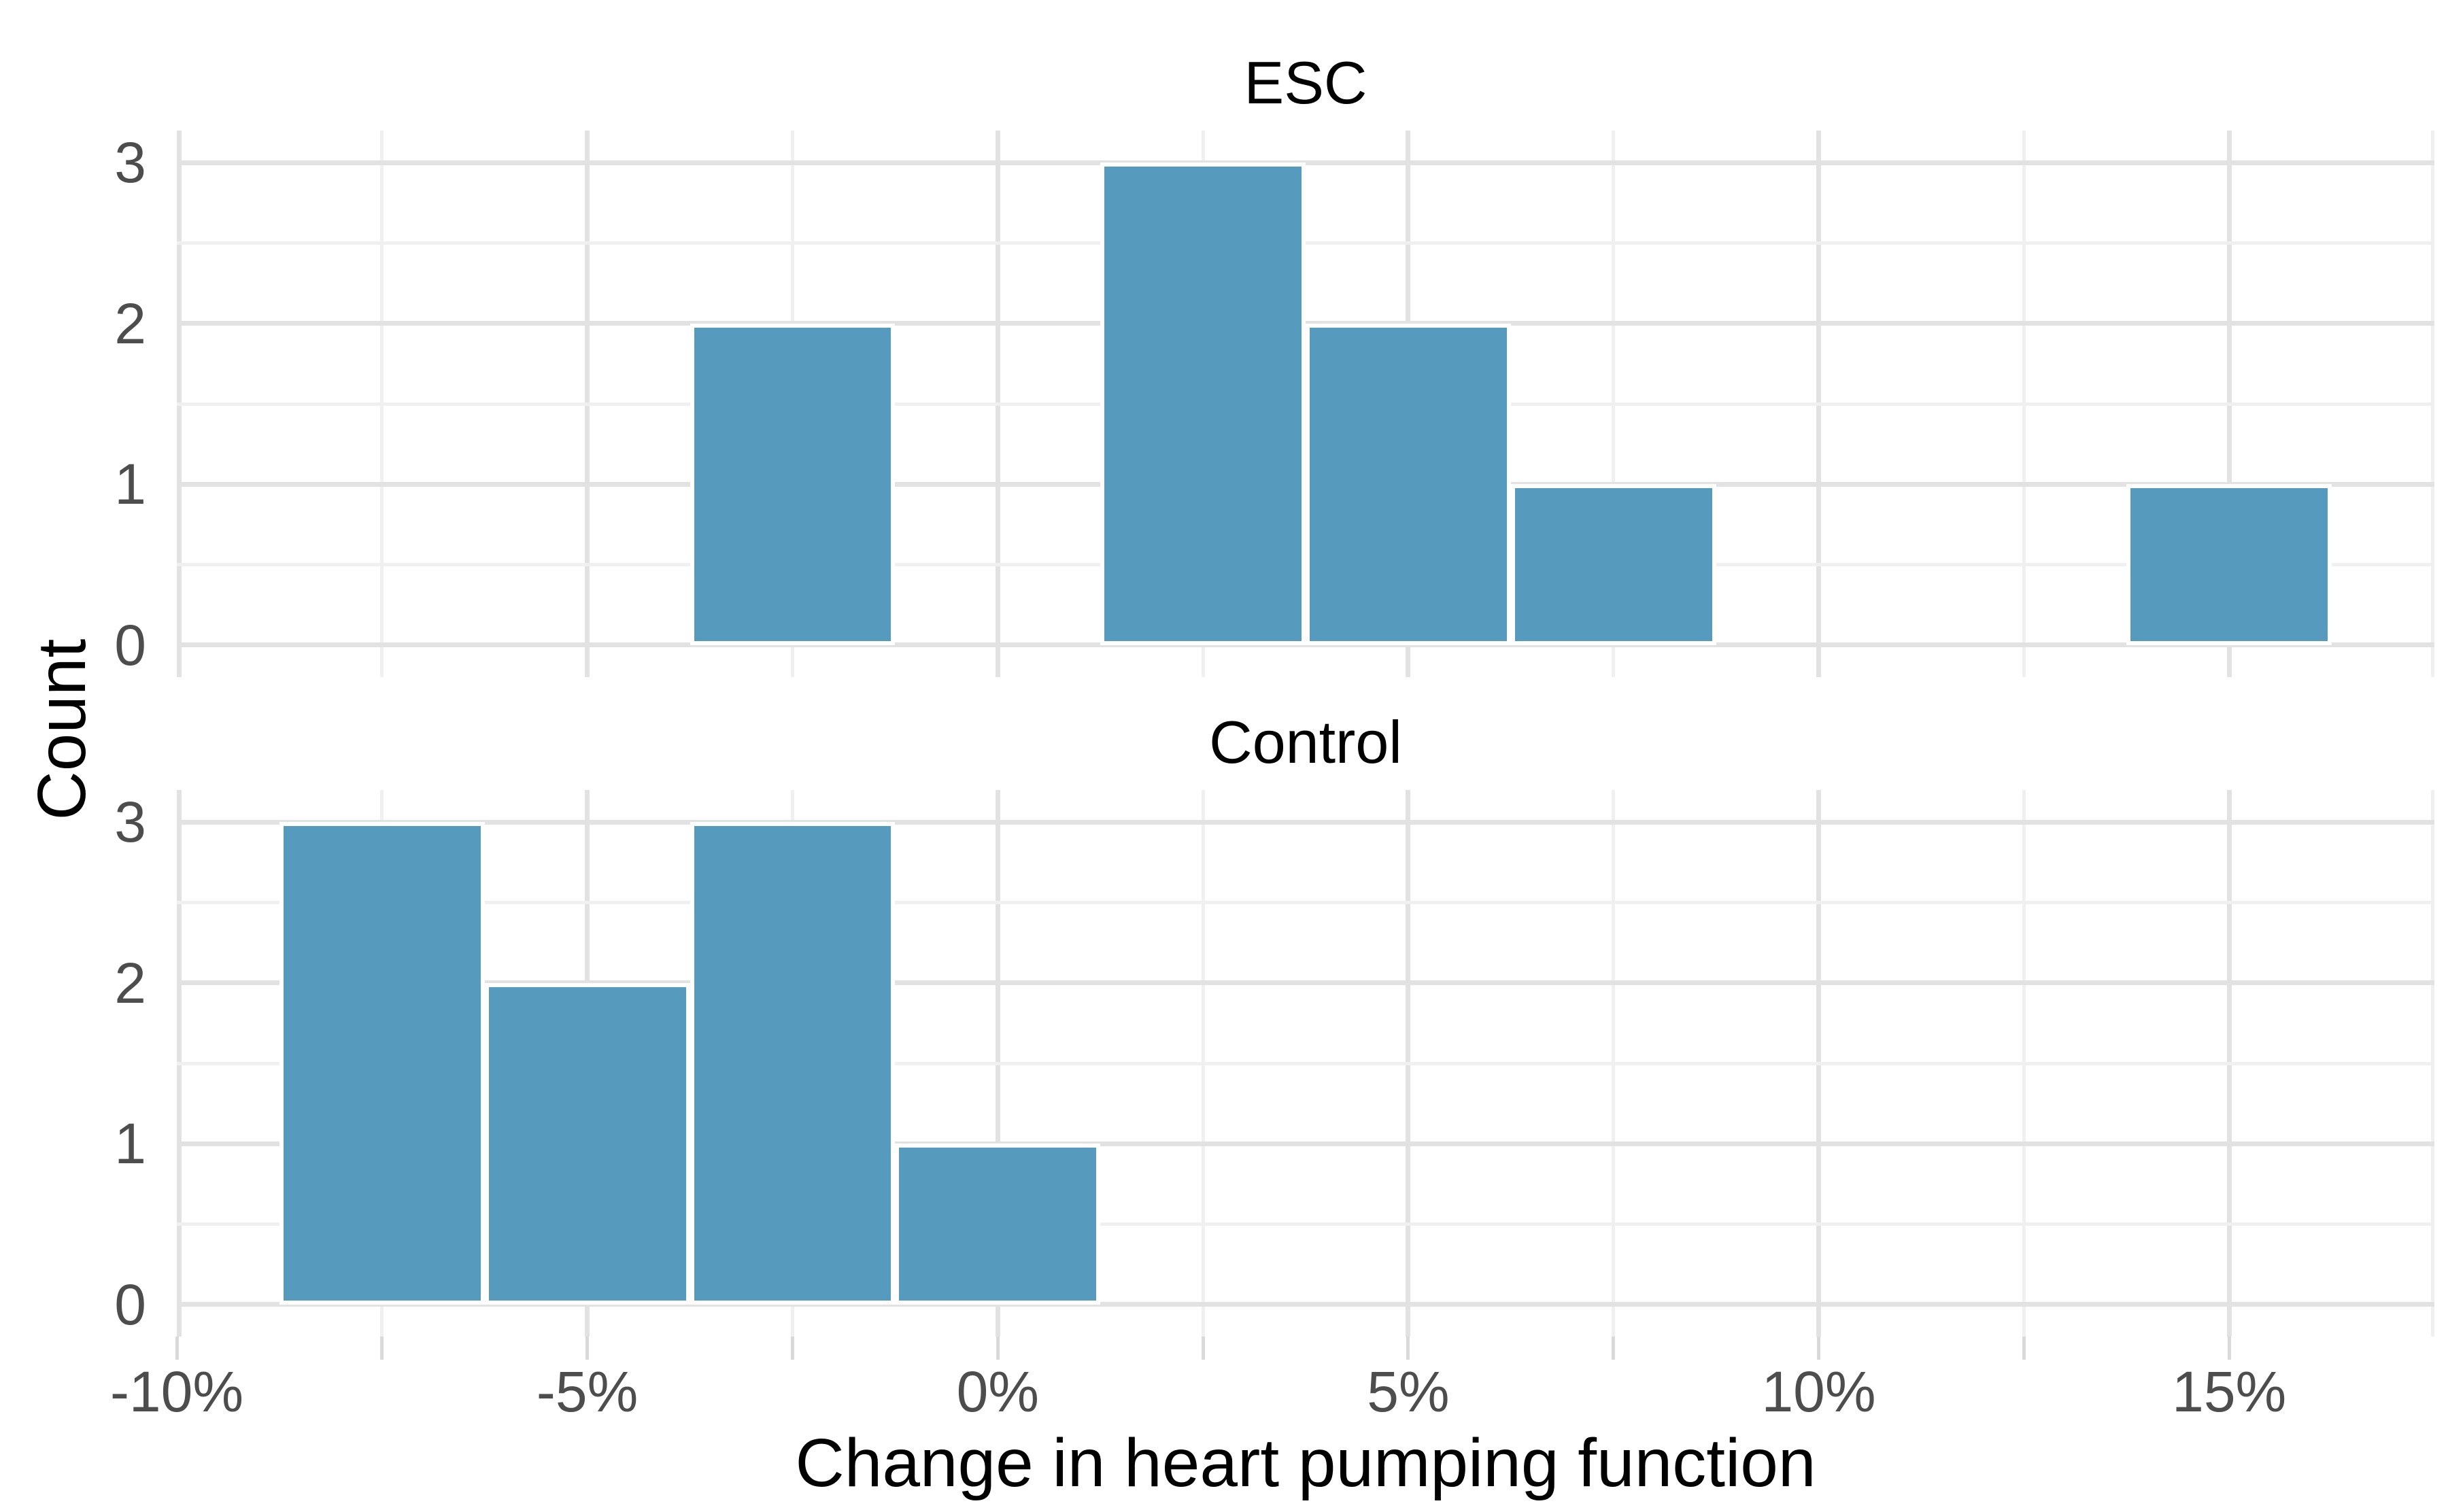 The width and height of the screenshot is (2448, 1512). Describe the element at coordinates (998, 1392) in the screenshot. I see `x-tick-label: 0%` at that location.